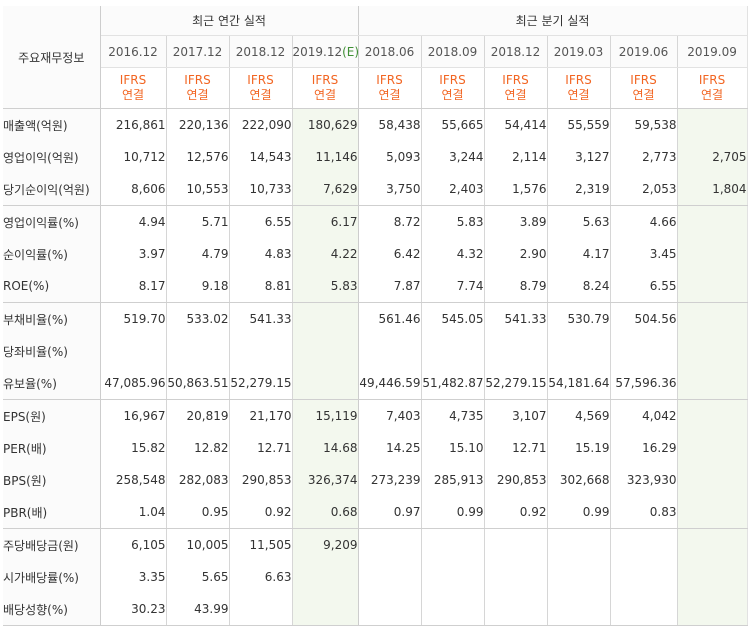 The height and width of the screenshot is (627, 750). I want to click on table-cell: 54,414, so click(516, 124).